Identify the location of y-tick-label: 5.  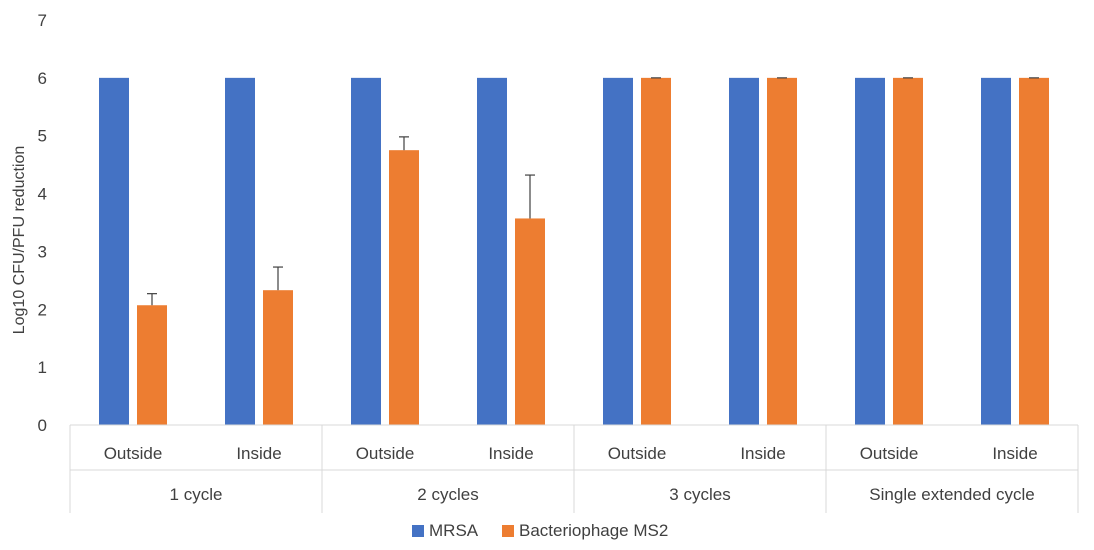
(42, 136).